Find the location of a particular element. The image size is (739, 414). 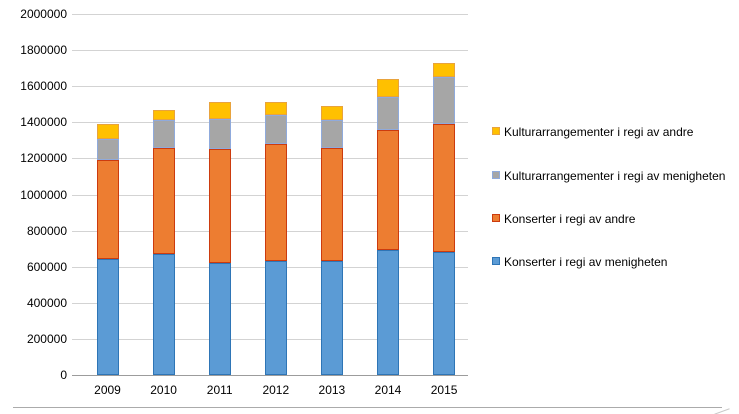

x-axis-label: 2012 is located at coordinates (276, 390).